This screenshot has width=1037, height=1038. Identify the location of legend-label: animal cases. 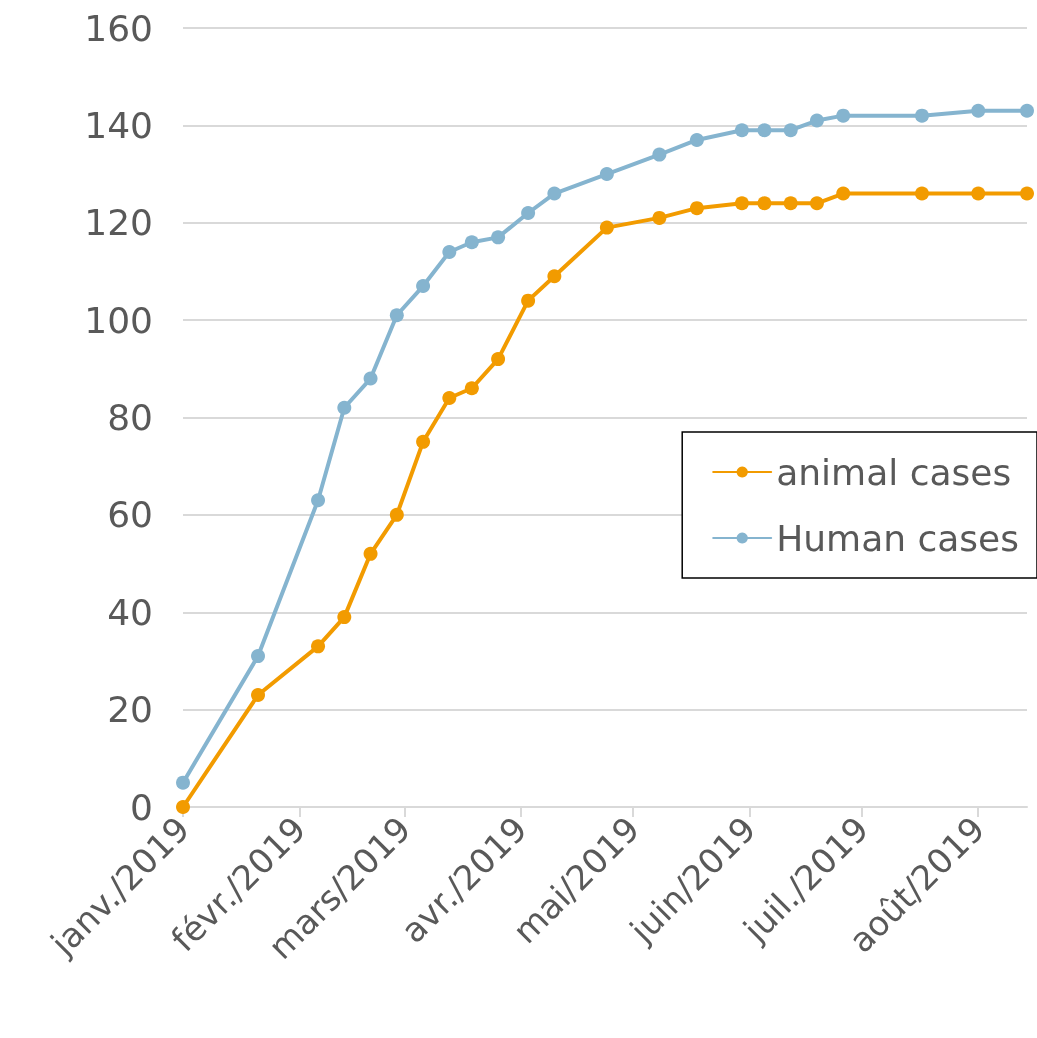
(894, 472).